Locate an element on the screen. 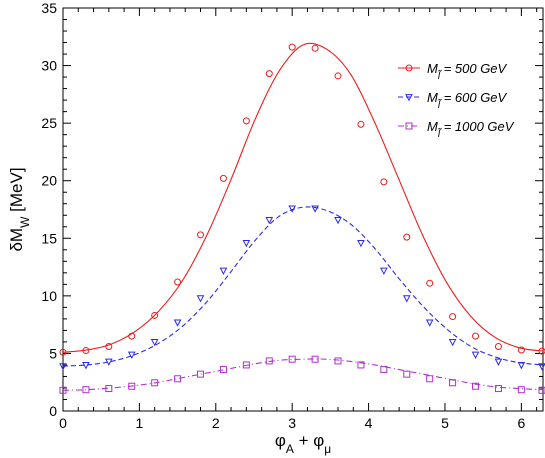  y-tick-label: 10 is located at coordinates (49, 296).